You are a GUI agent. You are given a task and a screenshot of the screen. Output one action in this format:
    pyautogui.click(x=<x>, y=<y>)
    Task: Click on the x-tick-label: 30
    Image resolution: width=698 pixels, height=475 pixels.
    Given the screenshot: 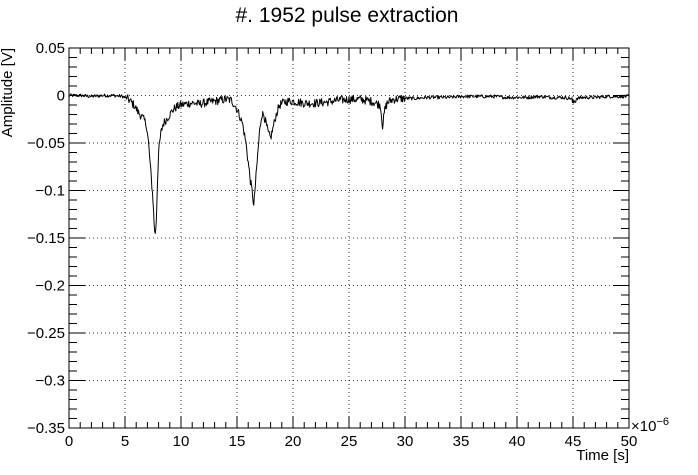 What is the action you would take?
    pyautogui.click(x=405, y=441)
    